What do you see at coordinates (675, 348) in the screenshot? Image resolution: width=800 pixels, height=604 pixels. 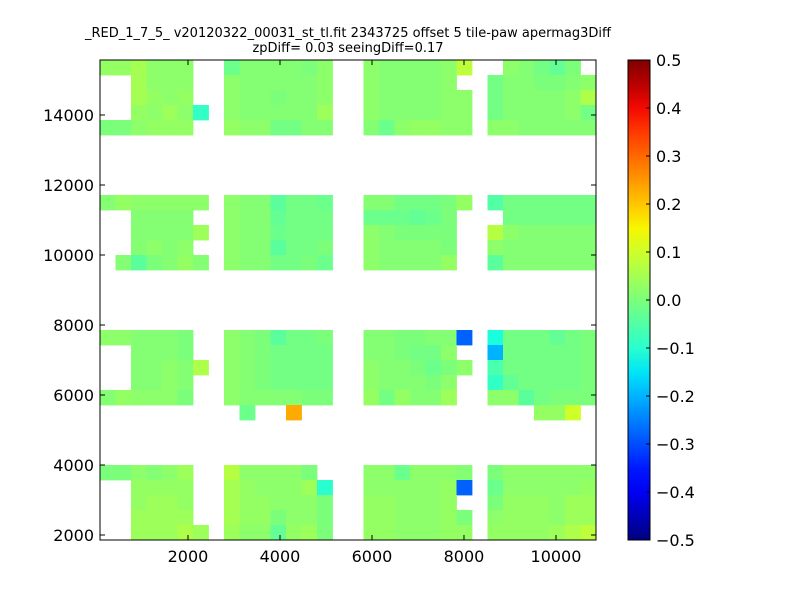 I see `colorbar-tick-label: −0.1` at bounding box center [675, 348].